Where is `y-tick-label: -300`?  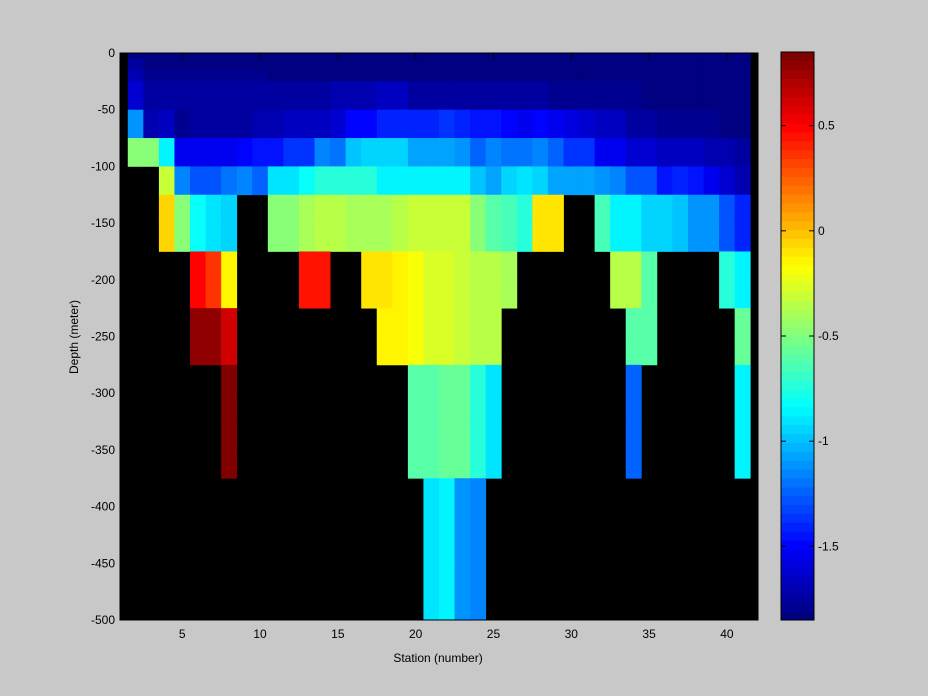 y-tick-label: -300 is located at coordinates (103, 393).